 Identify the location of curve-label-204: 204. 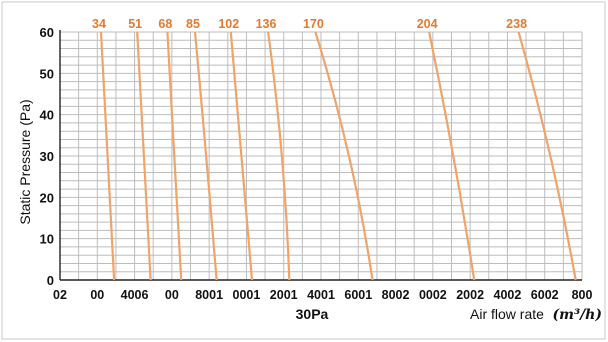
(427, 24).